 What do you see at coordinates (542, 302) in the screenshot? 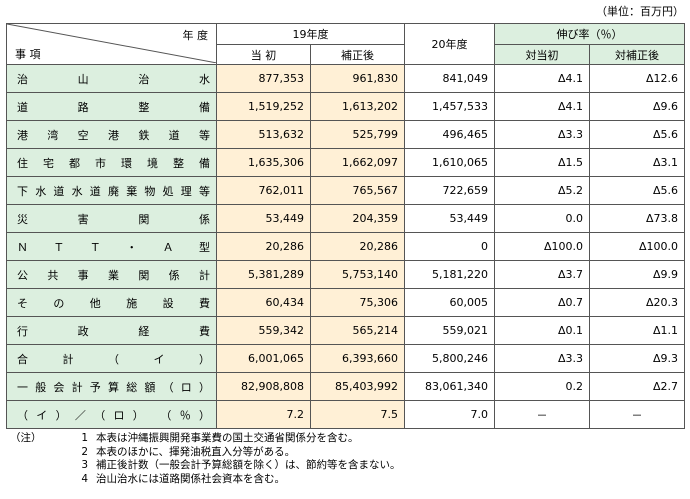
I see `growth-vs-initial-value: Δ0.7` at bounding box center [542, 302].